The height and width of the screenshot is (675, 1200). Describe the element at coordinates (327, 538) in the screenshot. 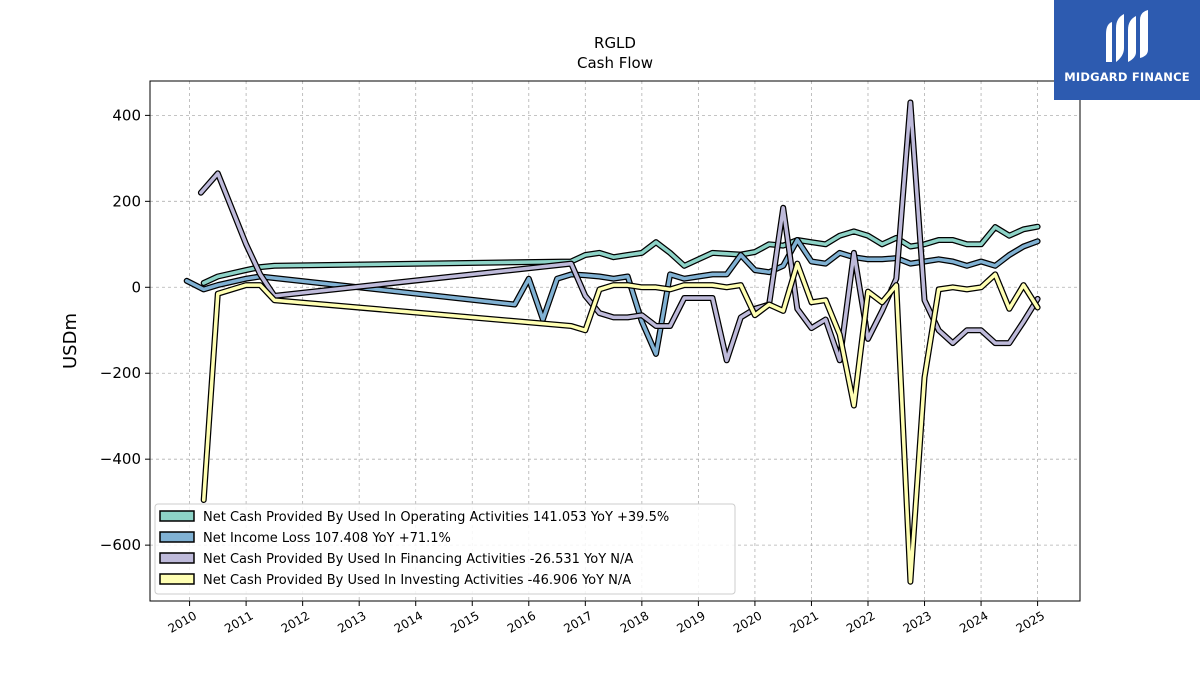

I see `legend-label: Net Income Loss 107.408 YoY +71.1%` at that location.